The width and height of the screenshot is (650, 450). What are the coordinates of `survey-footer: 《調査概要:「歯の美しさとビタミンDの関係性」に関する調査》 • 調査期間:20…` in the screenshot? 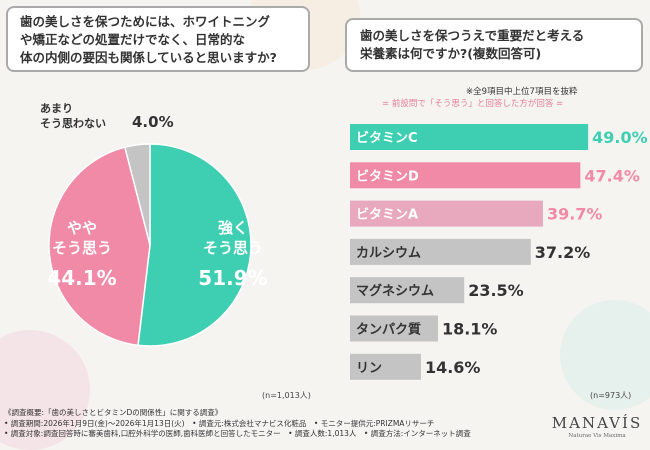 It's located at (274, 424).